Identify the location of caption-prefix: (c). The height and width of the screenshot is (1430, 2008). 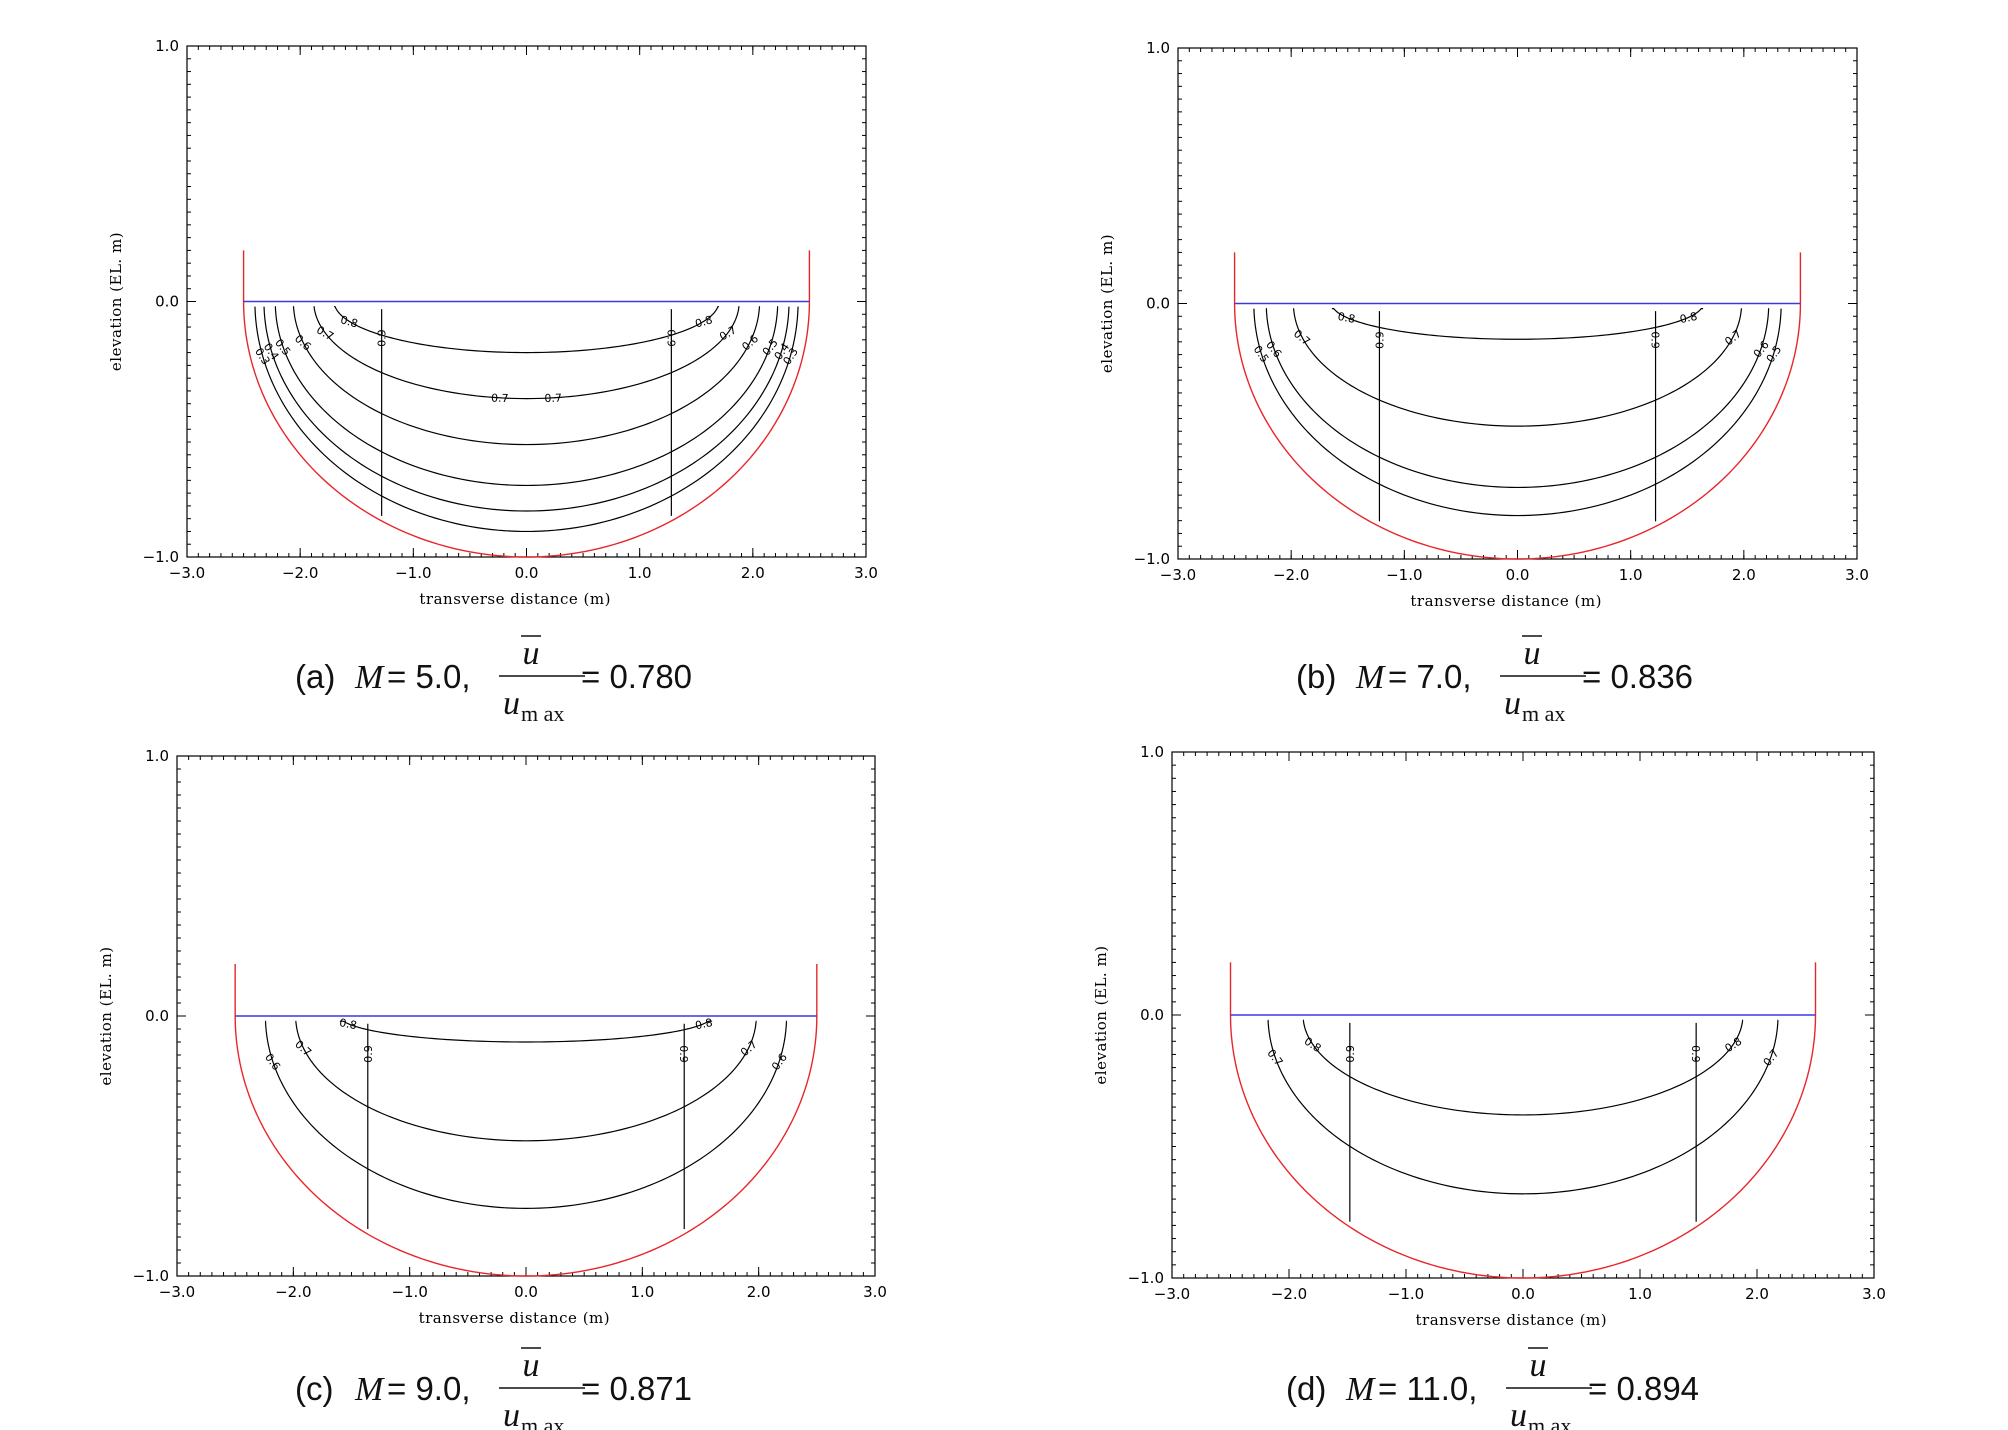
(314, 1388).